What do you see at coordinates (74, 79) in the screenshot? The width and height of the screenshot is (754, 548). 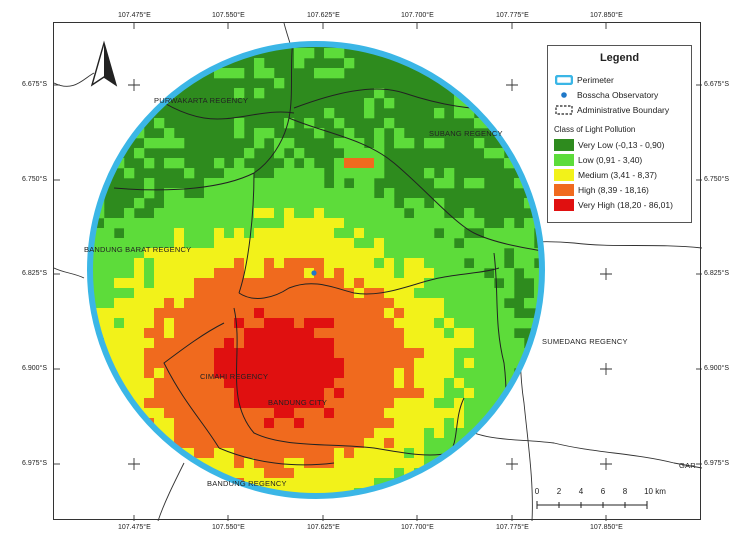 I see `boundary-line` at bounding box center [74, 79].